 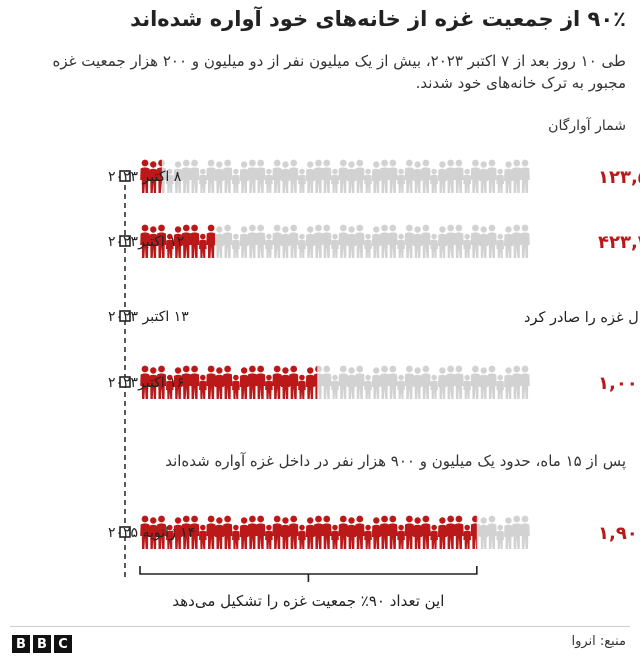 What do you see at coordinates (587, 126) in the screenshot?
I see `displaced-count-label: شمار آوارگان` at bounding box center [587, 126].